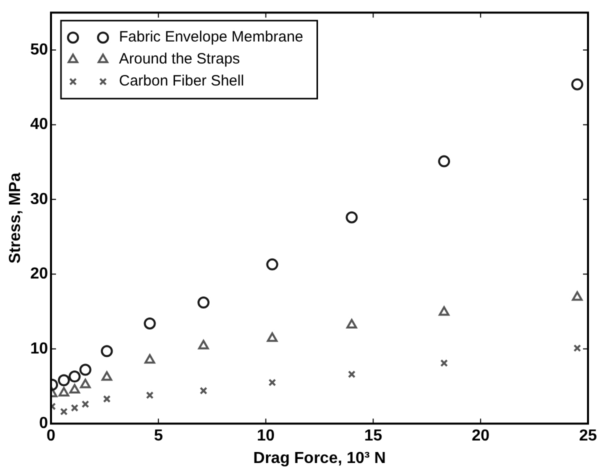  Describe the element at coordinates (39, 125) in the screenshot. I see `y-tick-label: 40` at that location.